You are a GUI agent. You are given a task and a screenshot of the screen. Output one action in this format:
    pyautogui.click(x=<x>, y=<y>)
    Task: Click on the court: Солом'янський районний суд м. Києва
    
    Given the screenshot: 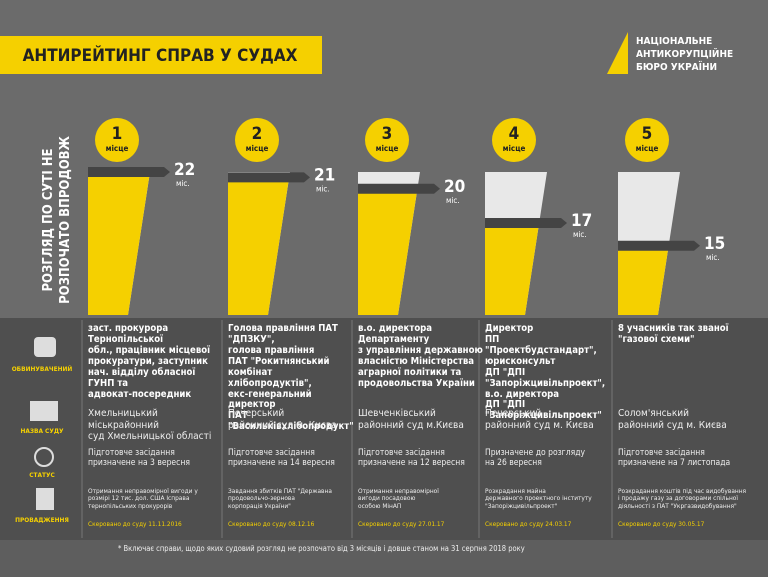 What is the action you would take?
    pyautogui.click(x=672, y=419)
    